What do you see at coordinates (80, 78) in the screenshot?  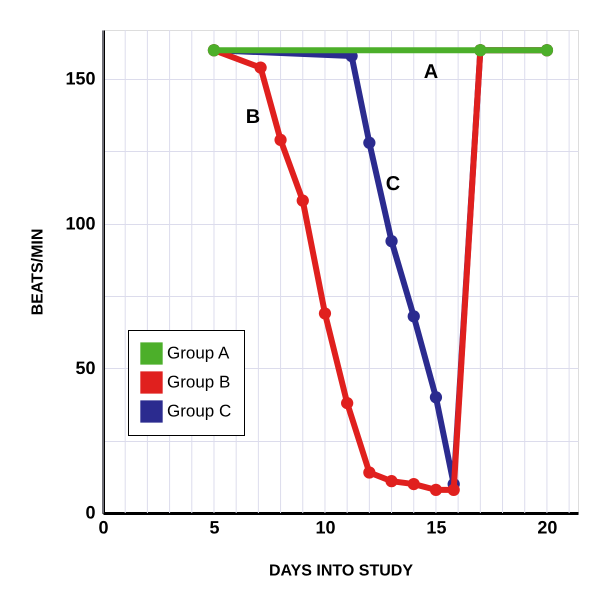 I see `y-tick-label: 150` at bounding box center [80, 78].